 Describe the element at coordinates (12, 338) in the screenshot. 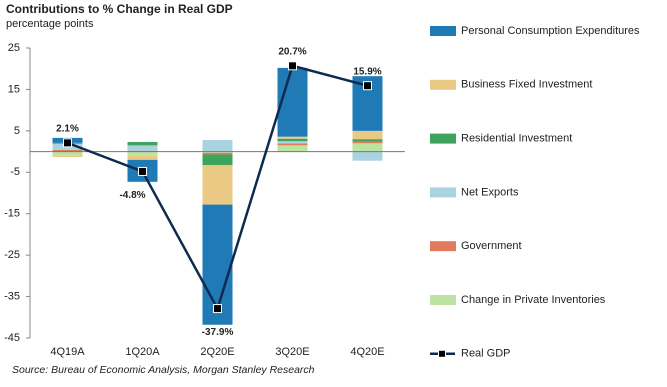

I see `y-tick-label: -45` at that location.